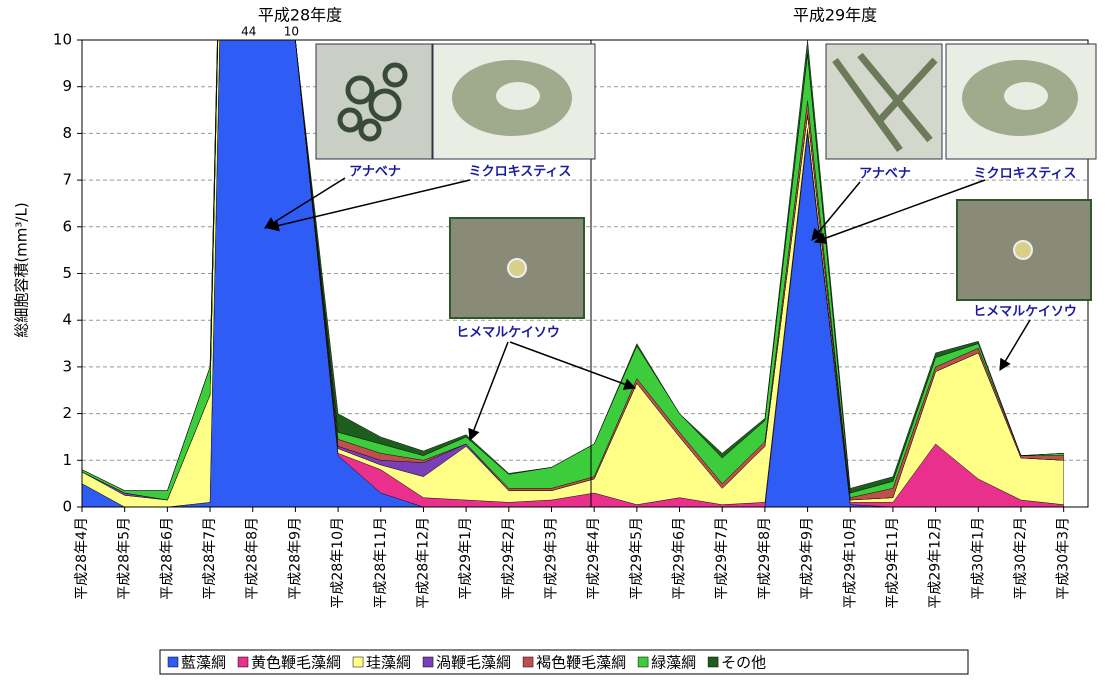 Image resolution: width=1105 pixels, height=683 pixels. What do you see at coordinates (253, 558) in the screenshot?
I see `x-tick-label: 平成28年8月` at bounding box center [253, 558].